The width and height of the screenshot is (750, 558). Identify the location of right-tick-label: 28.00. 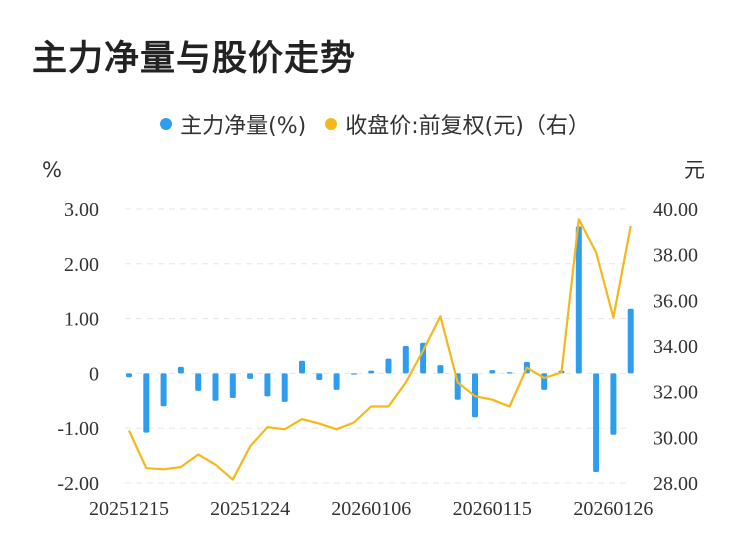
(675, 484).